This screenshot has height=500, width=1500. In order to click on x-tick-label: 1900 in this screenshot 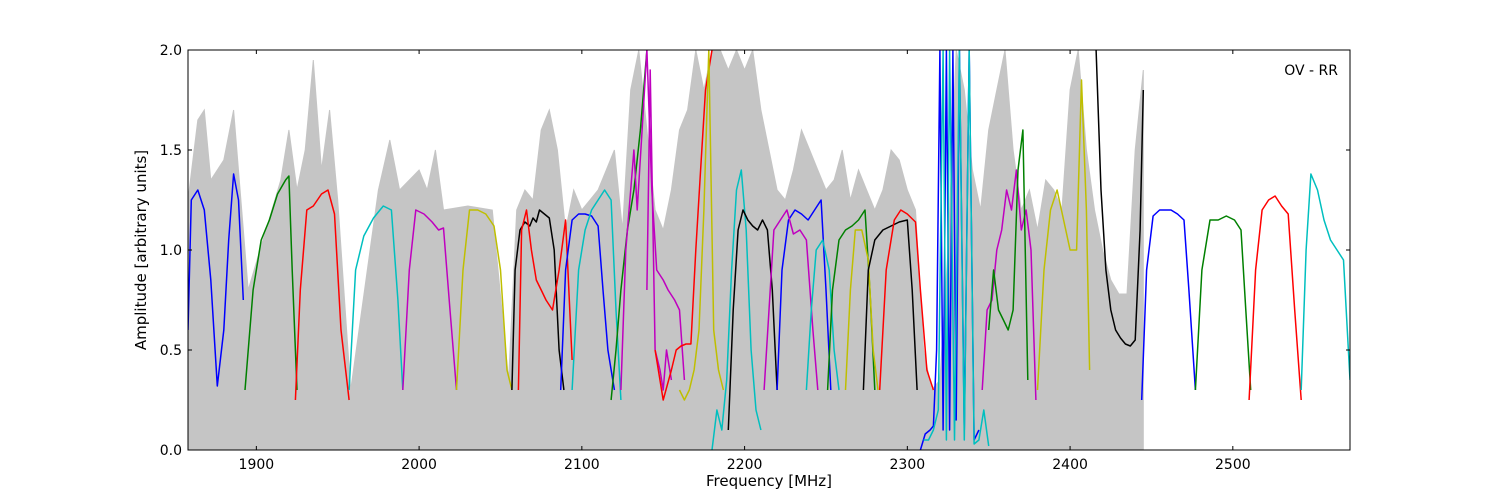, I will do `click(257, 465)`.